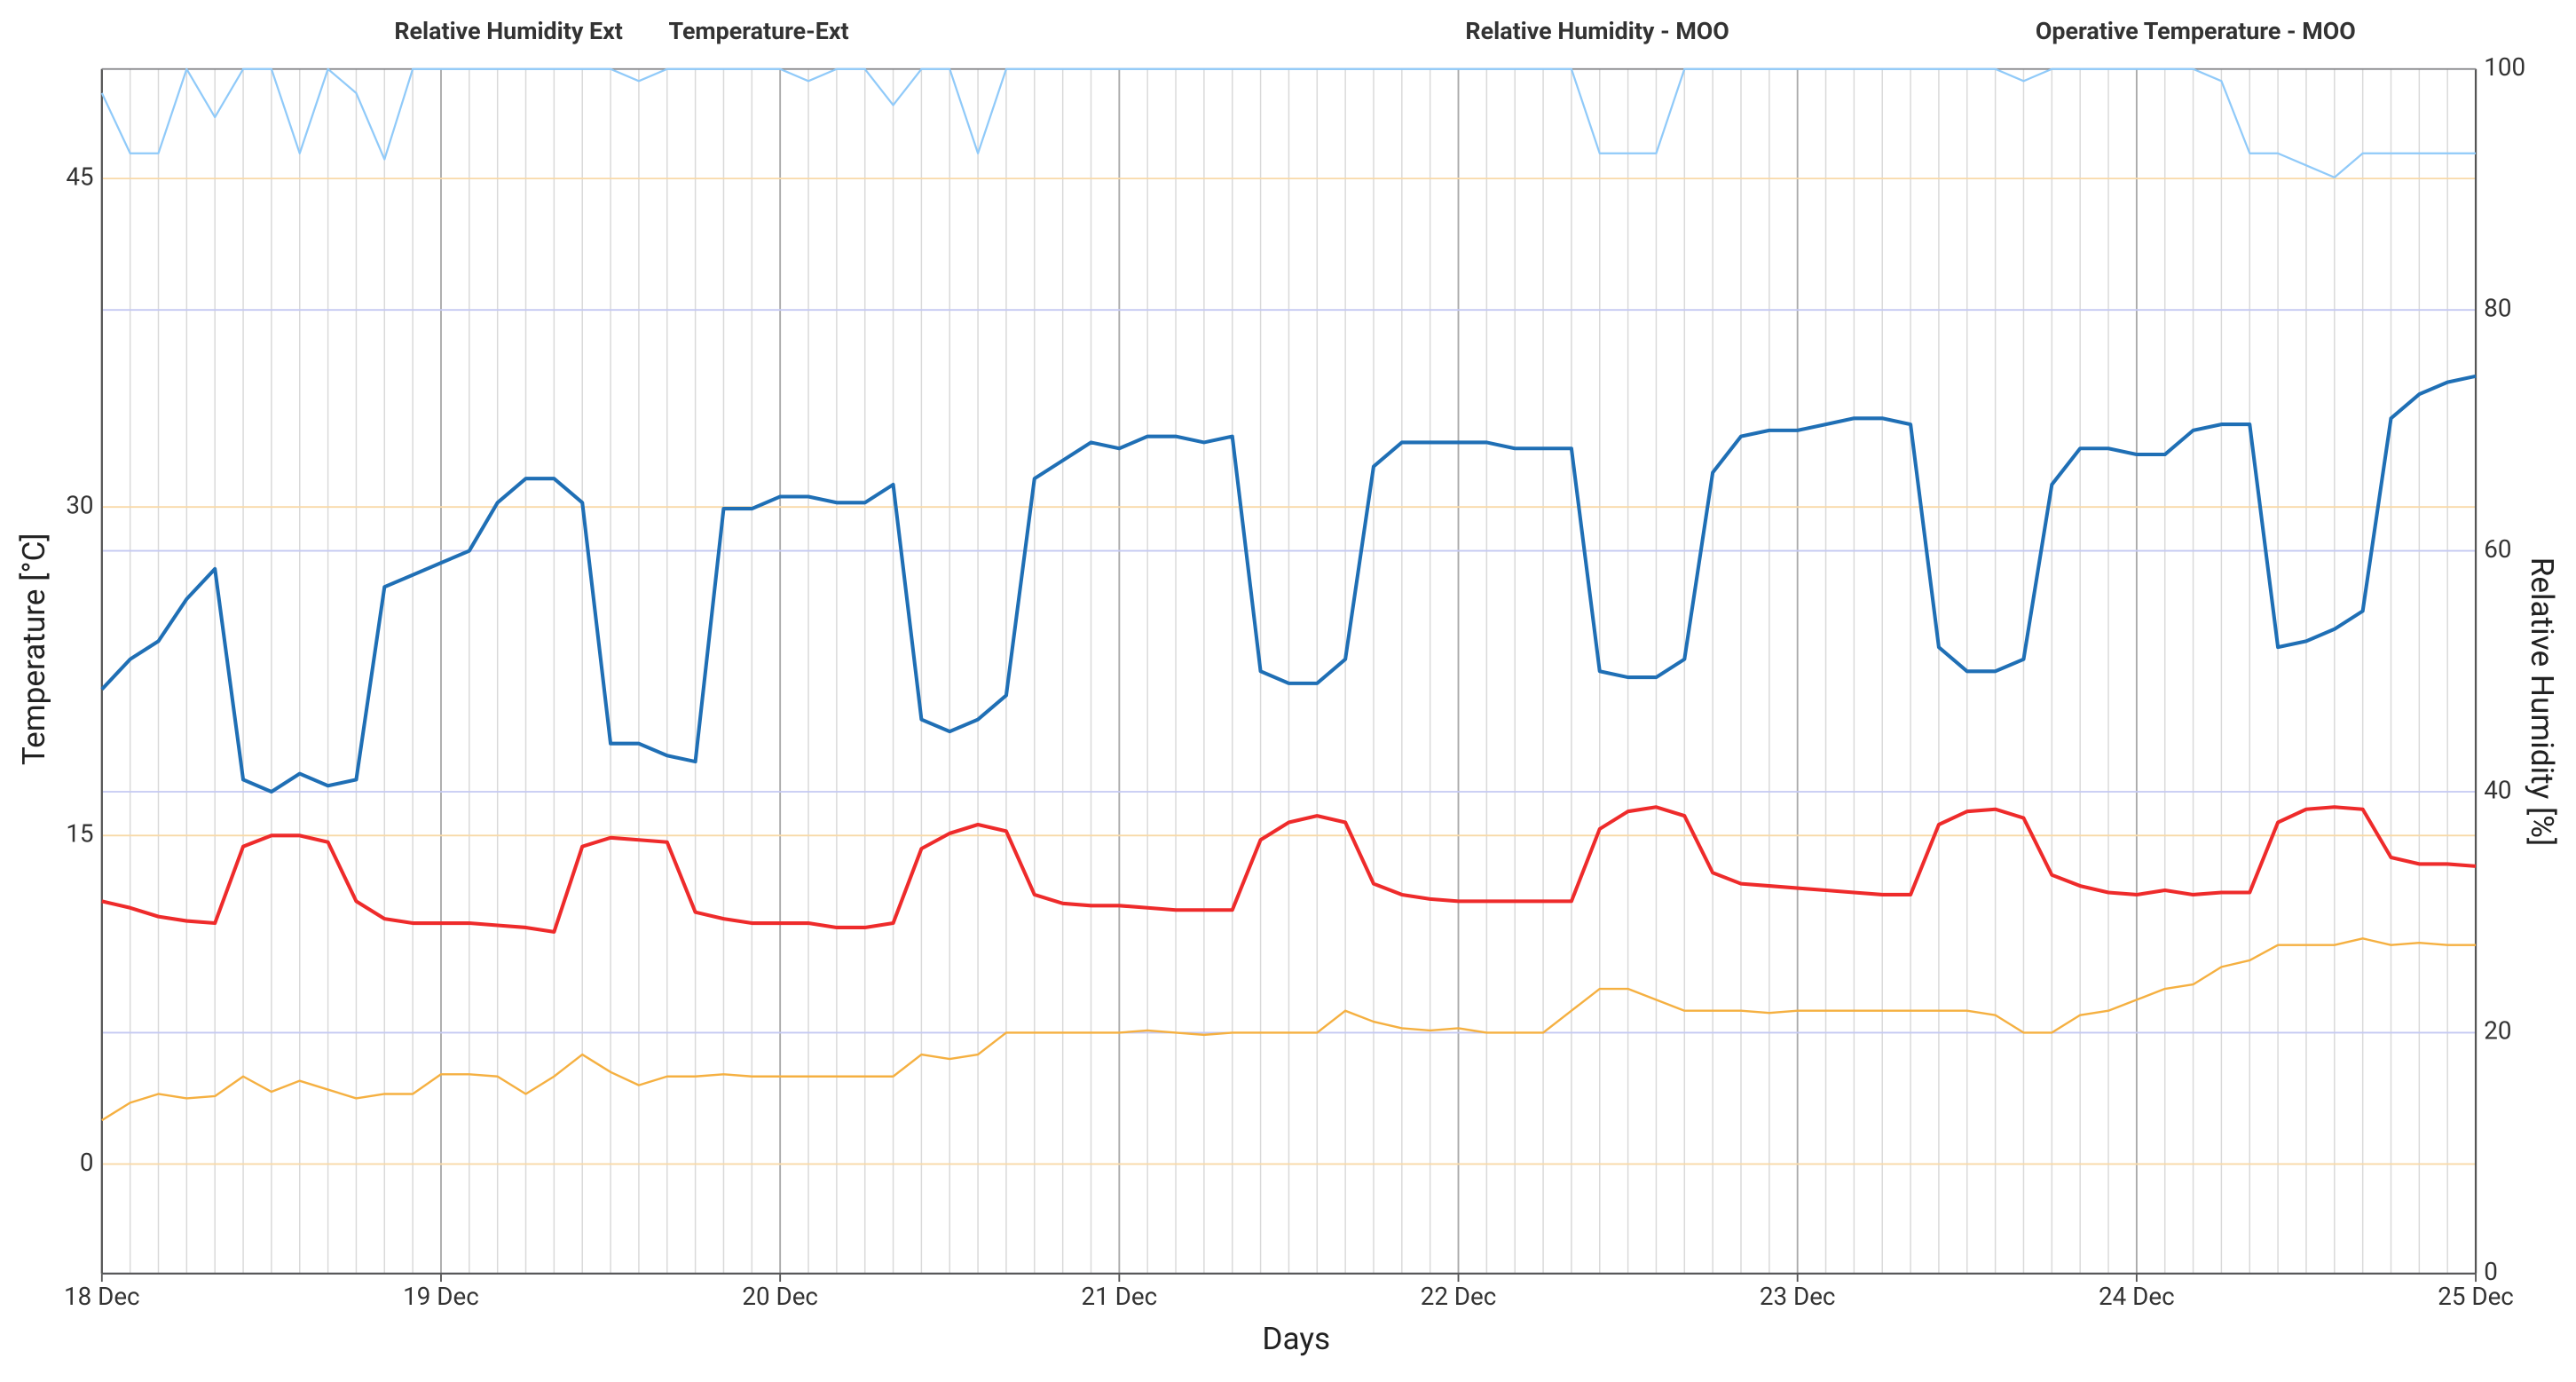 Image resolution: width=2576 pixels, height=1382 pixels. I want to click on x-axis-title: Days, so click(1296, 1339).